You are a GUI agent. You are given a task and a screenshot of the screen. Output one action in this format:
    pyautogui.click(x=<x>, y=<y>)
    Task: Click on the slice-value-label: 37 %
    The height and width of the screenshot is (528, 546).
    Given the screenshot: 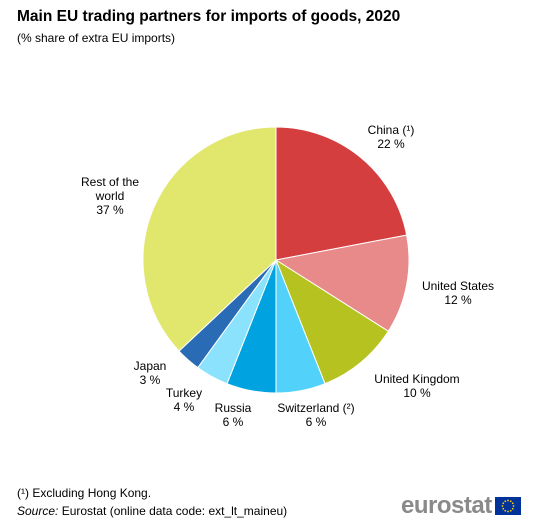 What is the action you would take?
    pyautogui.click(x=110, y=210)
    